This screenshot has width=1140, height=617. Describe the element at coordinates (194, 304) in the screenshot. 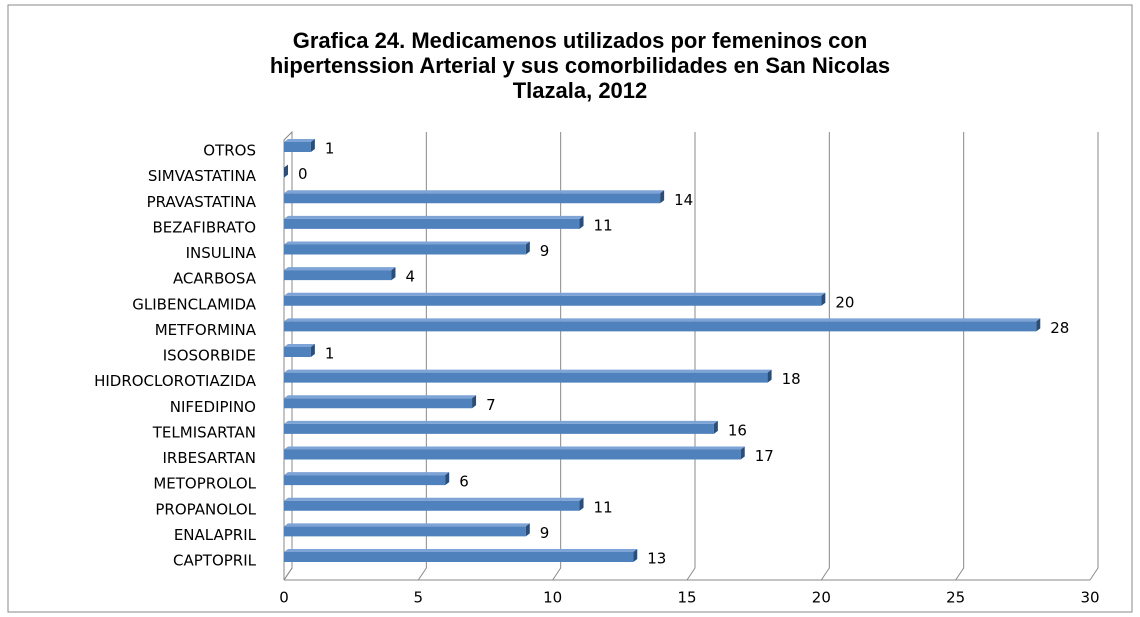

I see `y-tick-label: GLIBENCLAMIDA` at that location.